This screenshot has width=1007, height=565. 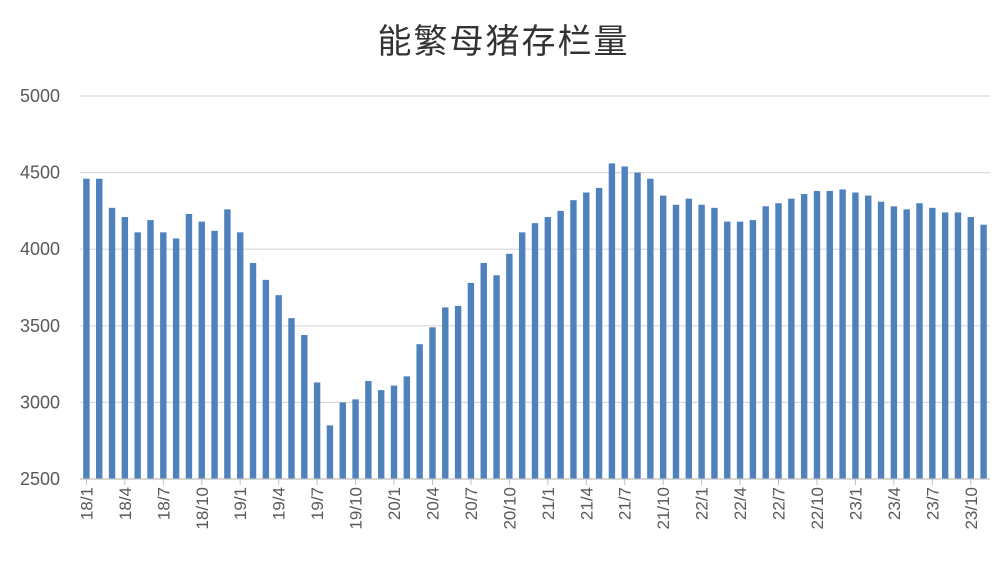 I want to click on x-tick-label: 18/1, so click(x=86, y=503).